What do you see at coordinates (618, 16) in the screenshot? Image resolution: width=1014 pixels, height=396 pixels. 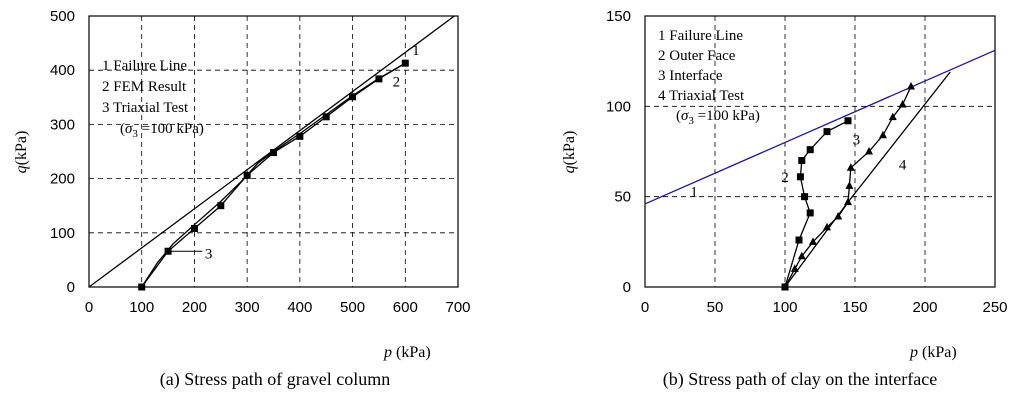 I see `chart-b-y-tick-label: 150` at bounding box center [618, 16].